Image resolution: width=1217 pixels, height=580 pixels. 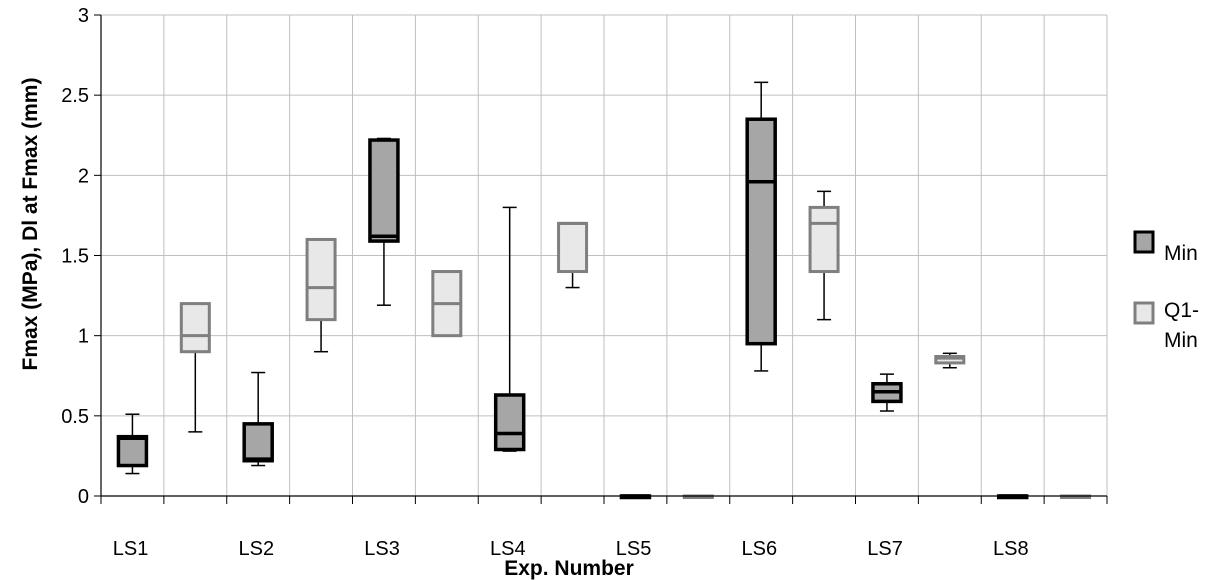 I want to click on box-ls4-q1-min, so click(x=573, y=255).